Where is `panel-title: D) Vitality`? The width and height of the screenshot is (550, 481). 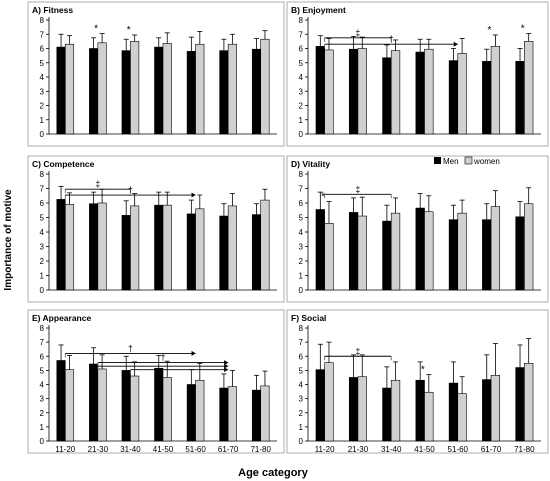
panel-title: D) Vitality is located at coordinates (310, 164).